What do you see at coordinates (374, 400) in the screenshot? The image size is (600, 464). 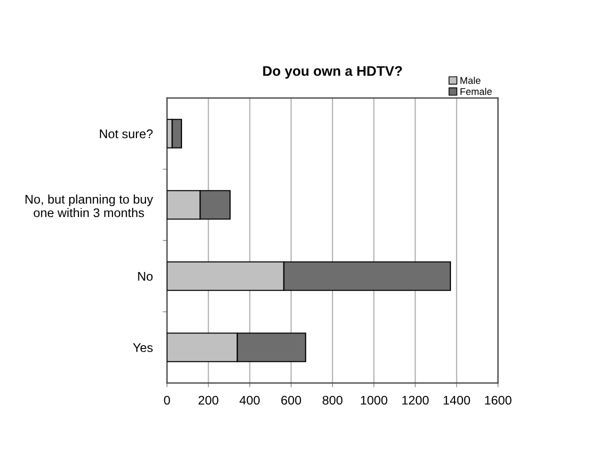 I see `x-tick-label: 1000` at bounding box center [374, 400].